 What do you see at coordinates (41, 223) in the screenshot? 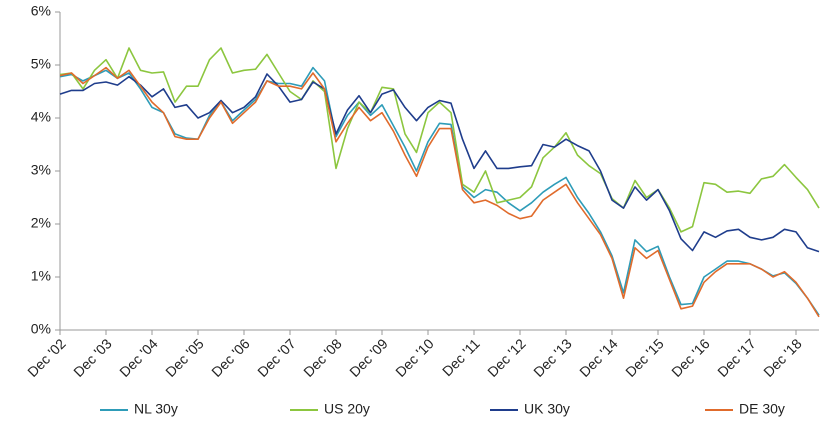
I see `y-tick-label: 2%` at bounding box center [41, 223].